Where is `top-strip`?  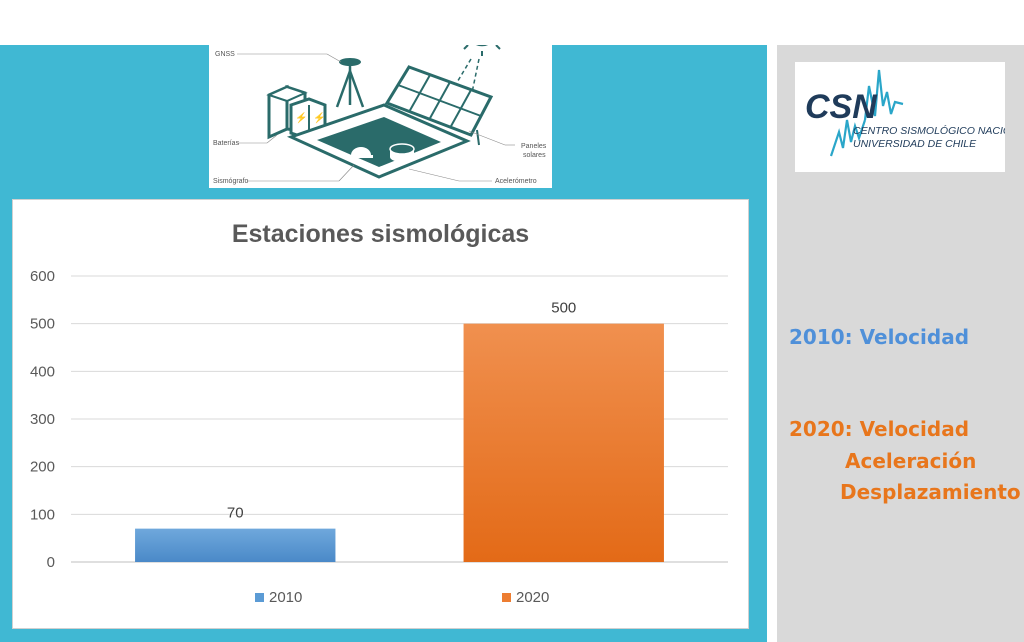 top-strip is located at coordinates (512, 22).